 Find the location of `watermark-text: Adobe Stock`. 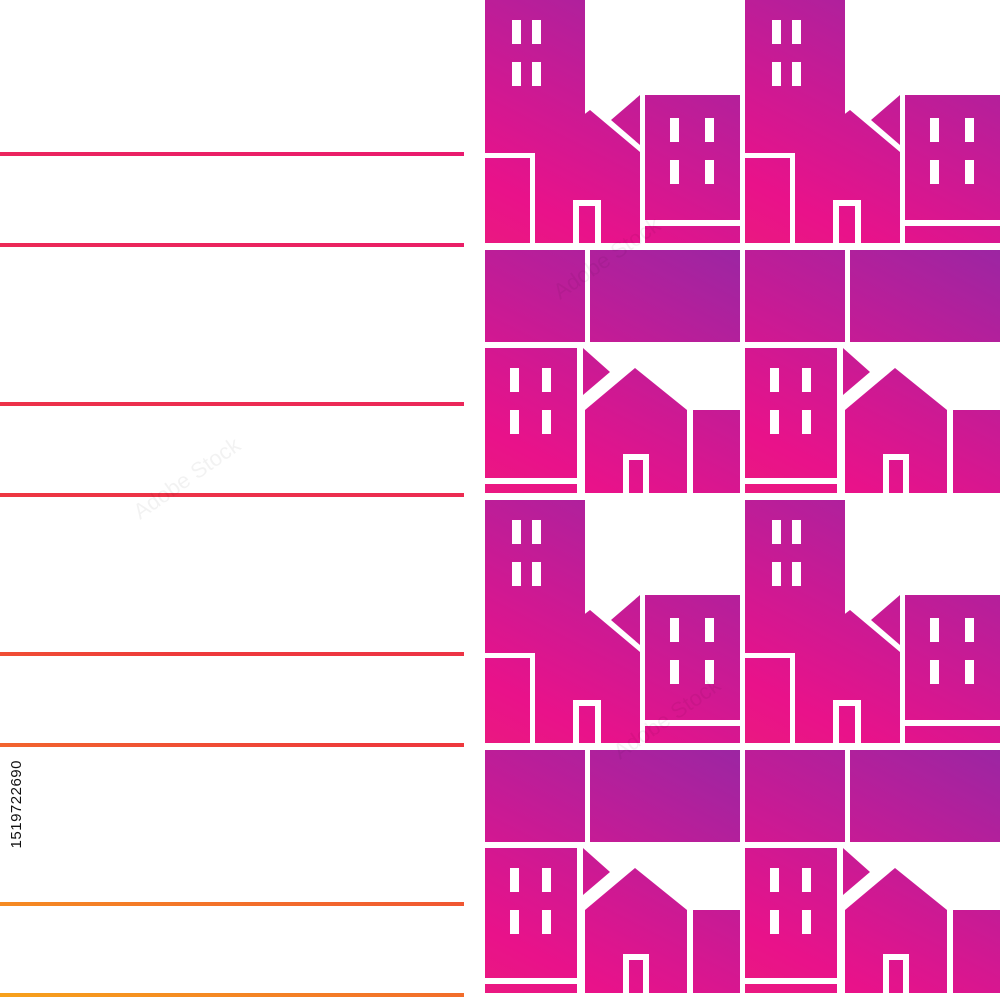

watermark-text: Adobe Stock is located at coordinates (187, 477).